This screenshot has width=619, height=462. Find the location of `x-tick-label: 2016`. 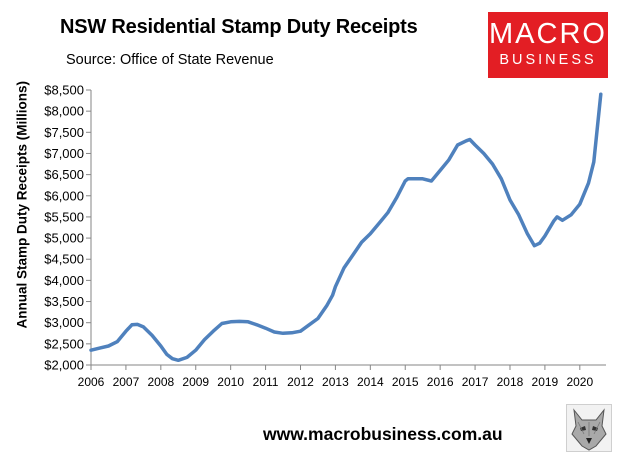

x-tick-label: 2016 is located at coordinates (440, 382).